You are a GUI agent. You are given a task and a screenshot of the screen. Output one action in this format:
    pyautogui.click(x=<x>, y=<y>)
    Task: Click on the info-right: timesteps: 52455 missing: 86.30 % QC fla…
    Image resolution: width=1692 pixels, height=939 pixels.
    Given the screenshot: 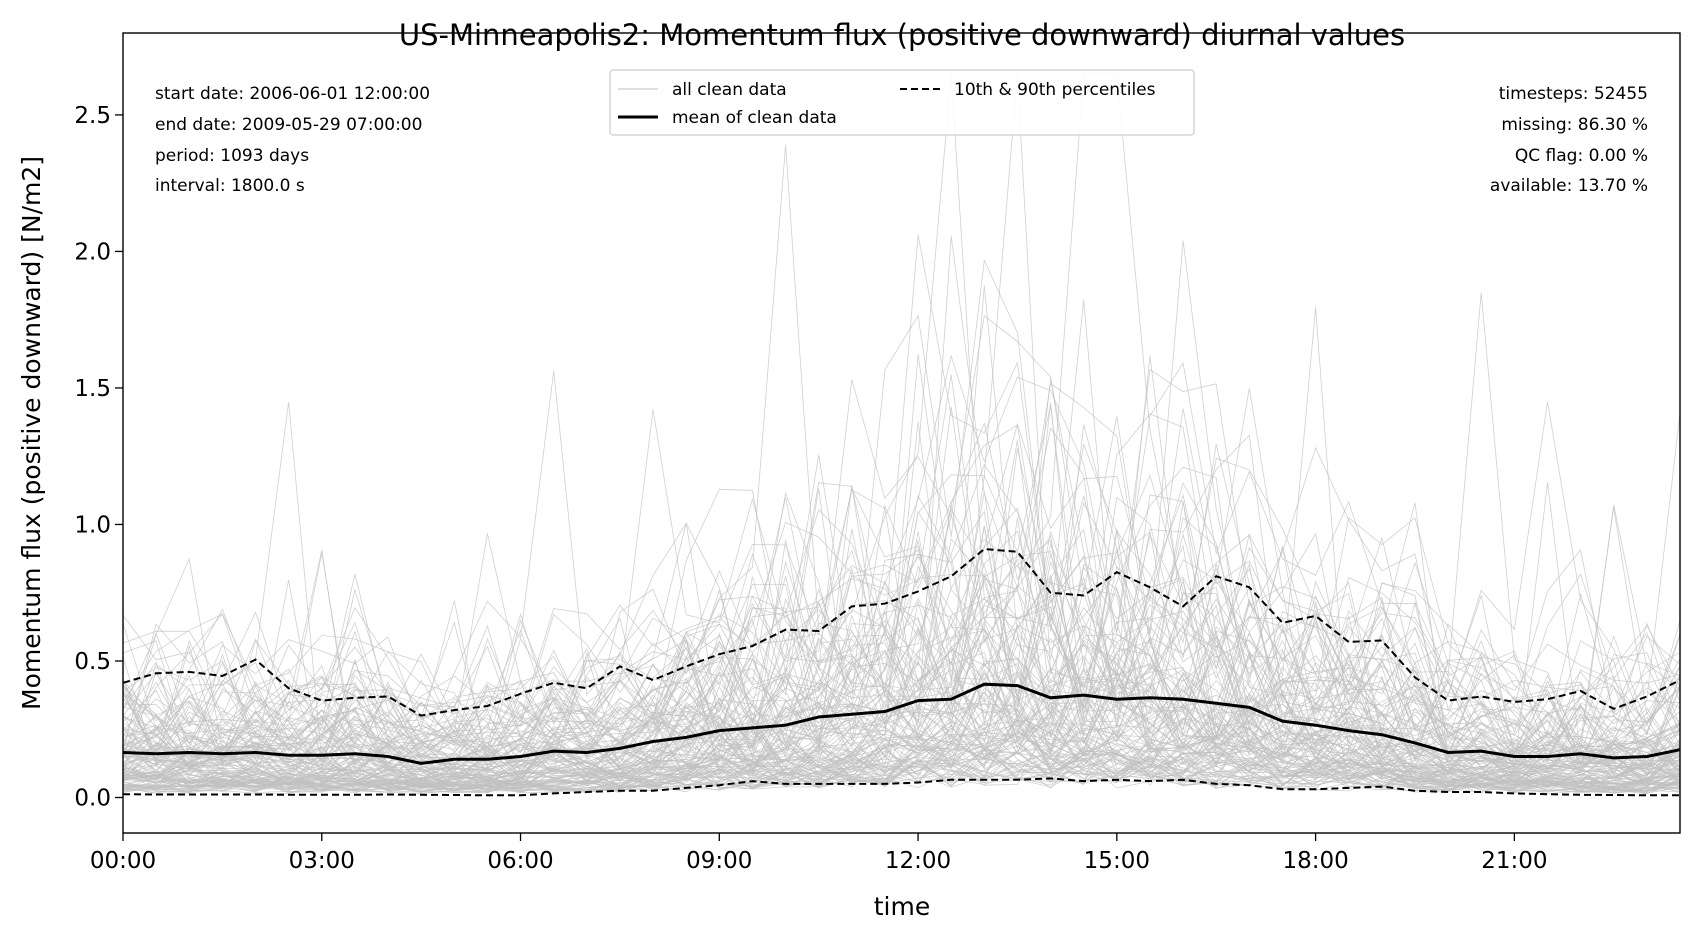 What is the action you would take?
    pyautogui.click(x=1569, y=140)
    